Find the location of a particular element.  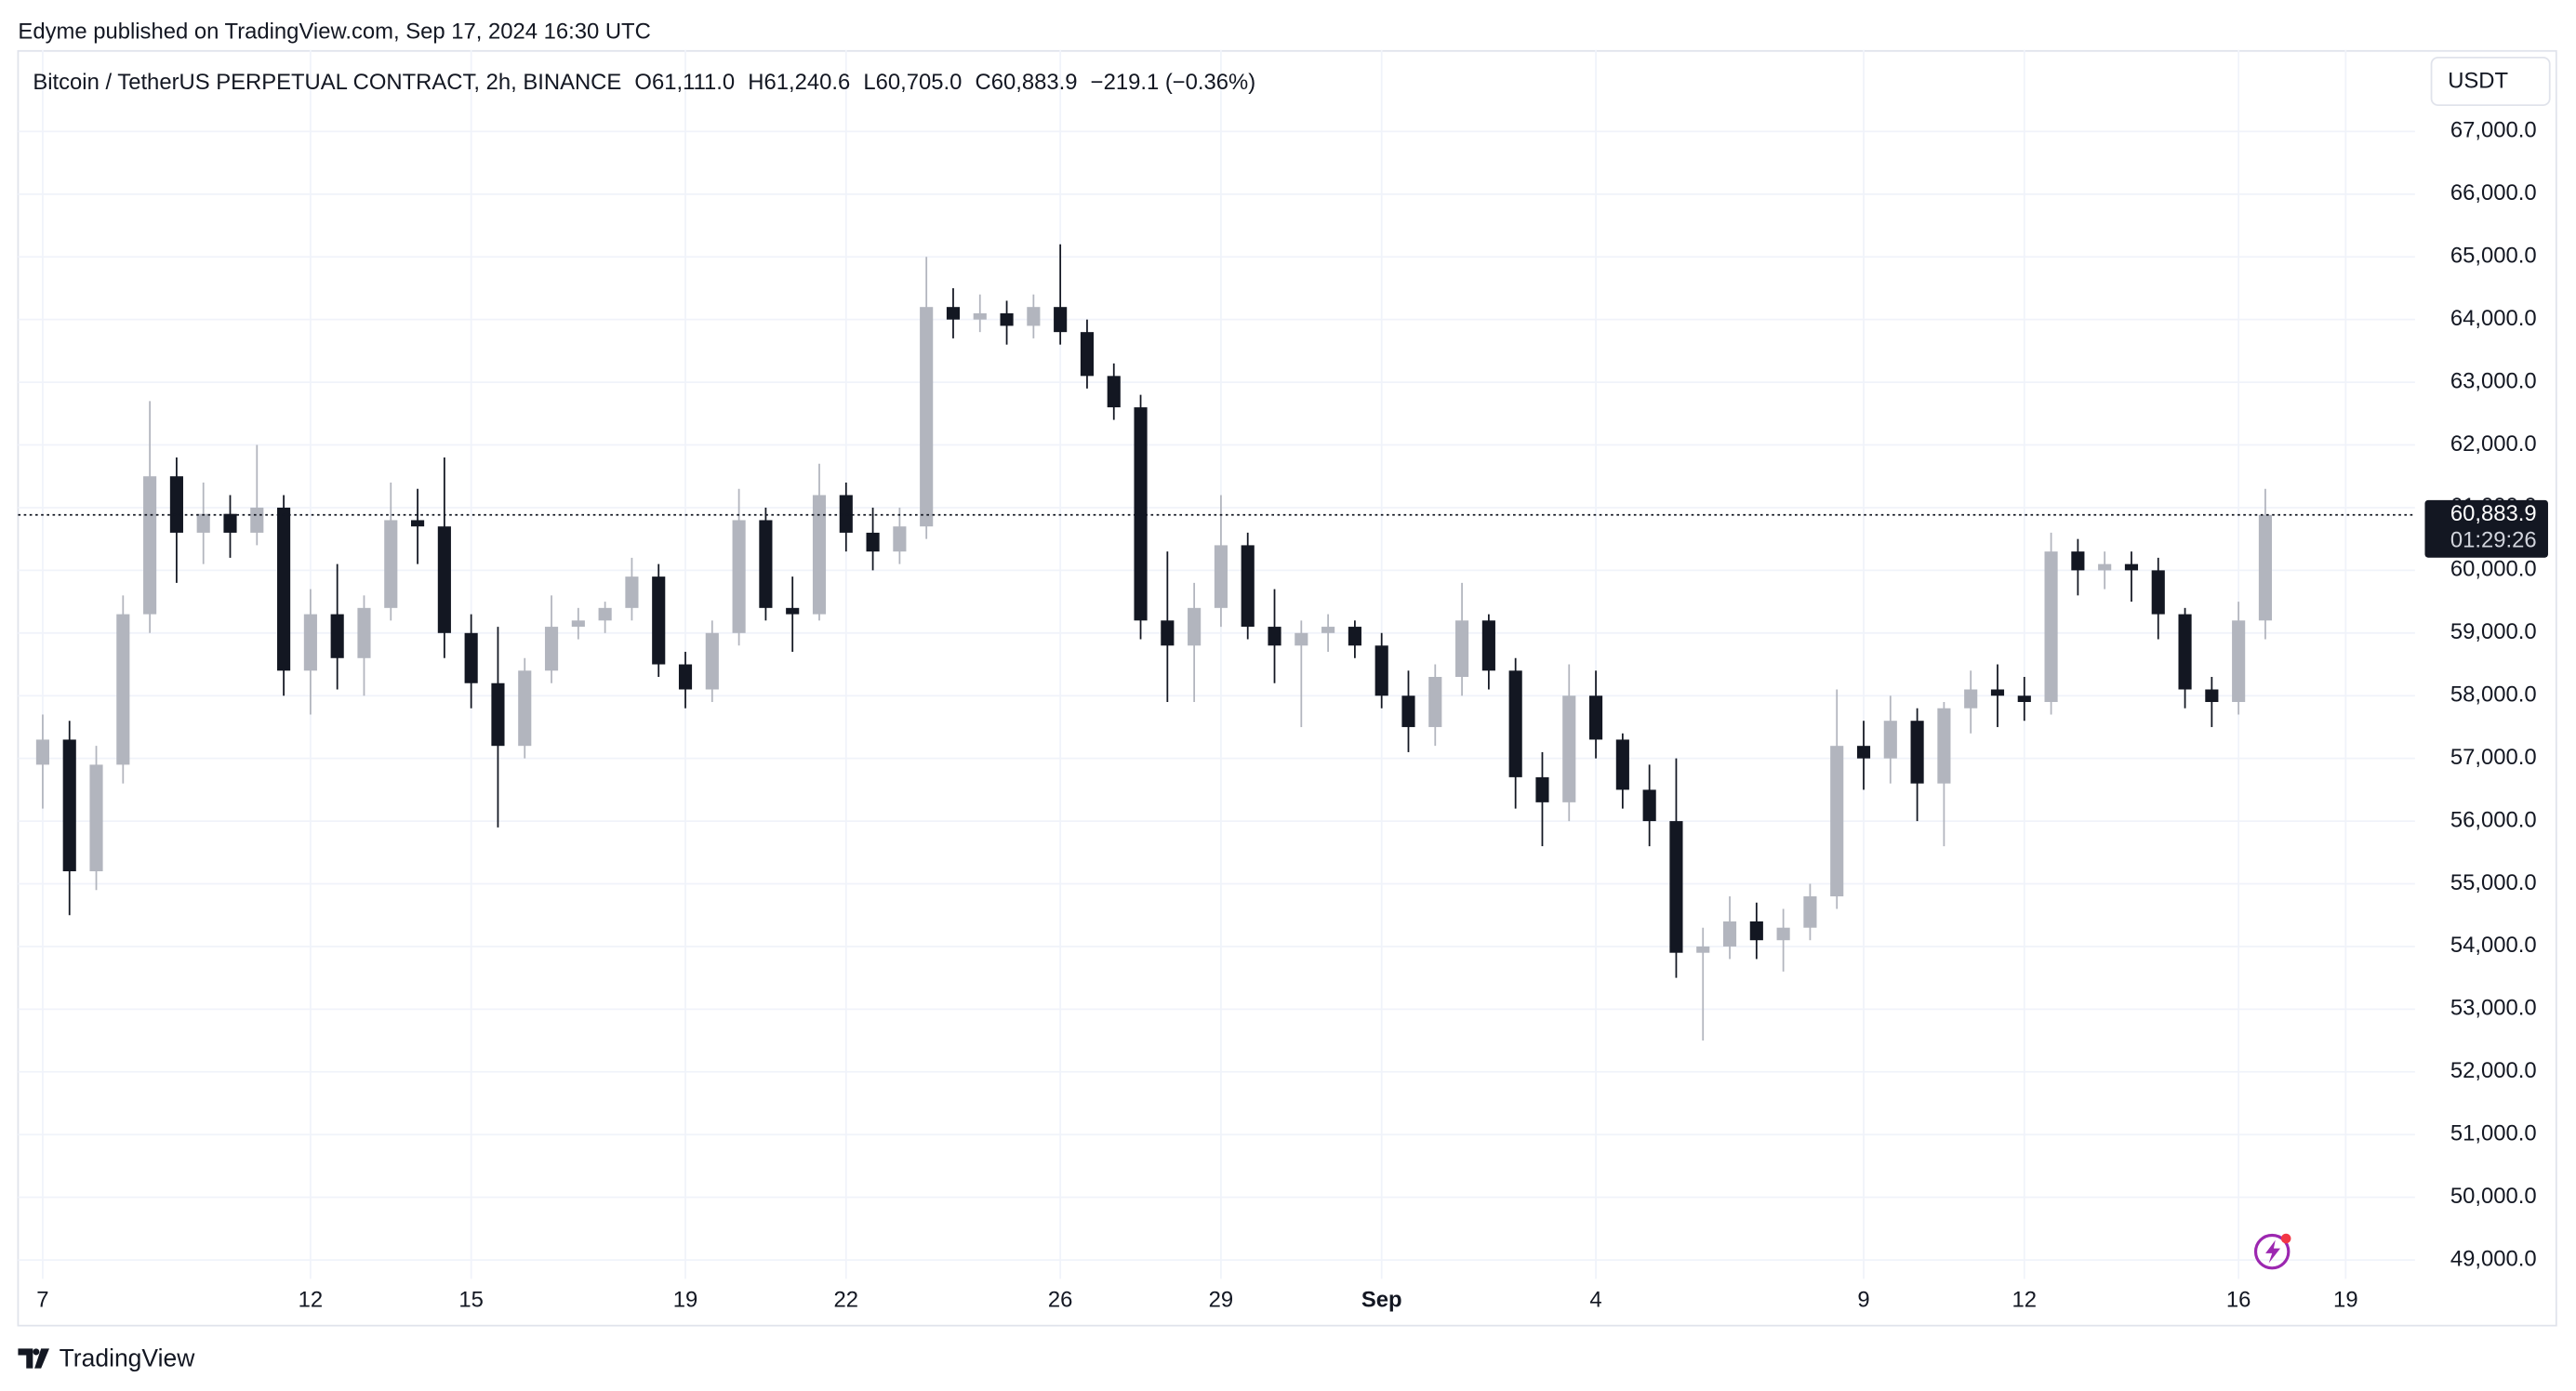

y-tick-label: 62,000.0 is located at coordinates (2493, 444).